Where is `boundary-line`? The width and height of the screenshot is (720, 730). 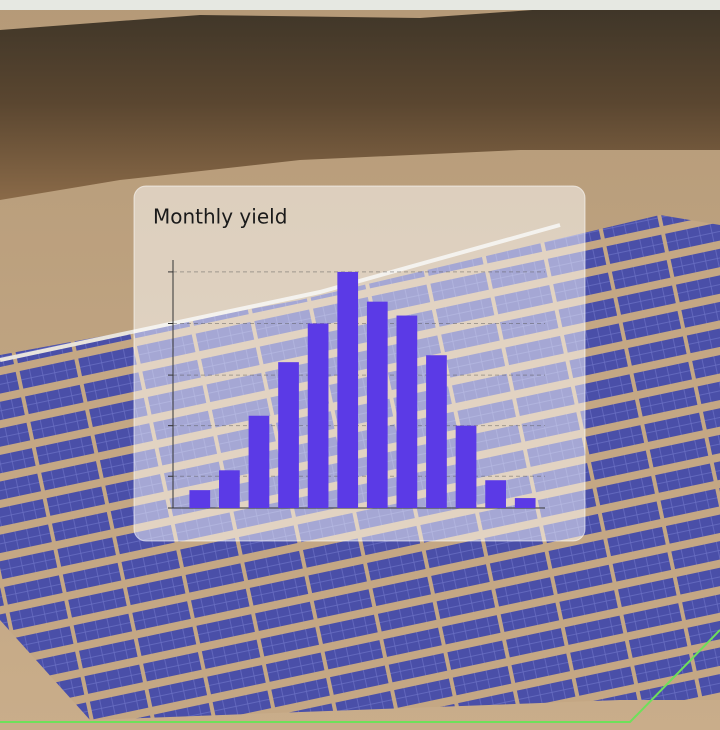
boundary-line is located at coordinates (360, 676).